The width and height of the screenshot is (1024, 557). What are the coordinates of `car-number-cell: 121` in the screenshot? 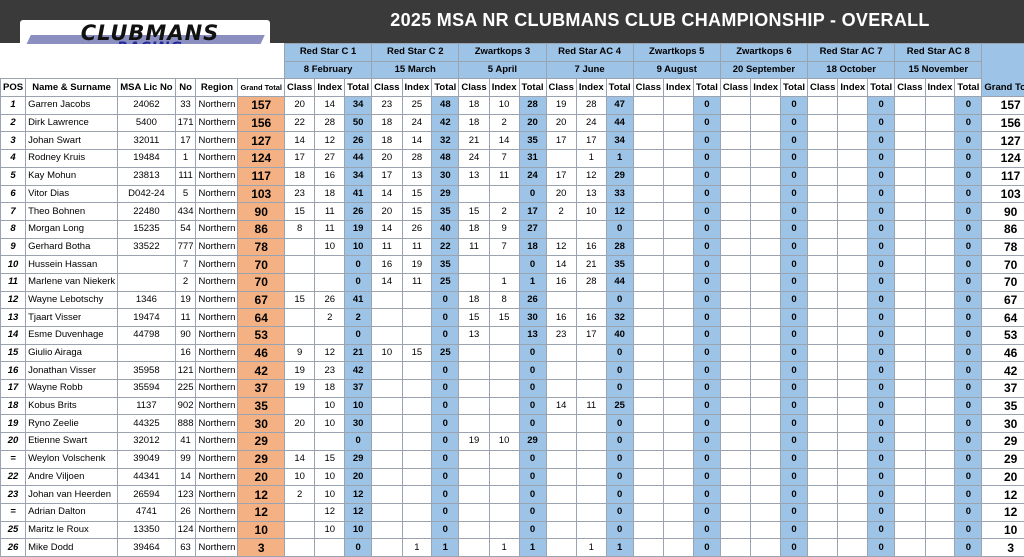 It's located at (185, 371).